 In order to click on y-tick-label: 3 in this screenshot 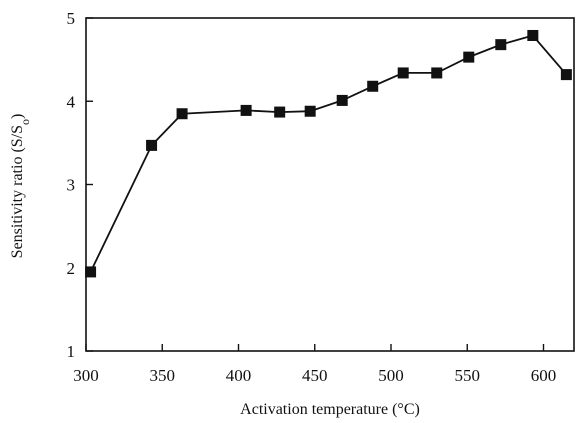, I will do `click(71, 185)`.